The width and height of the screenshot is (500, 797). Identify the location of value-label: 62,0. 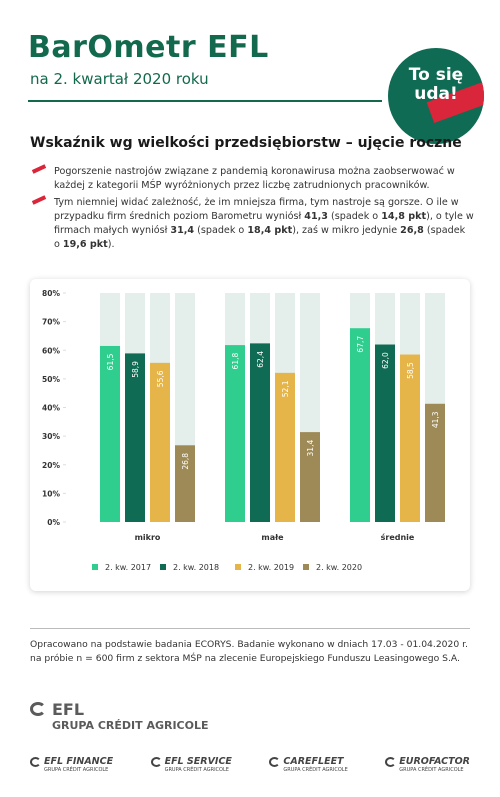
(385, 360).